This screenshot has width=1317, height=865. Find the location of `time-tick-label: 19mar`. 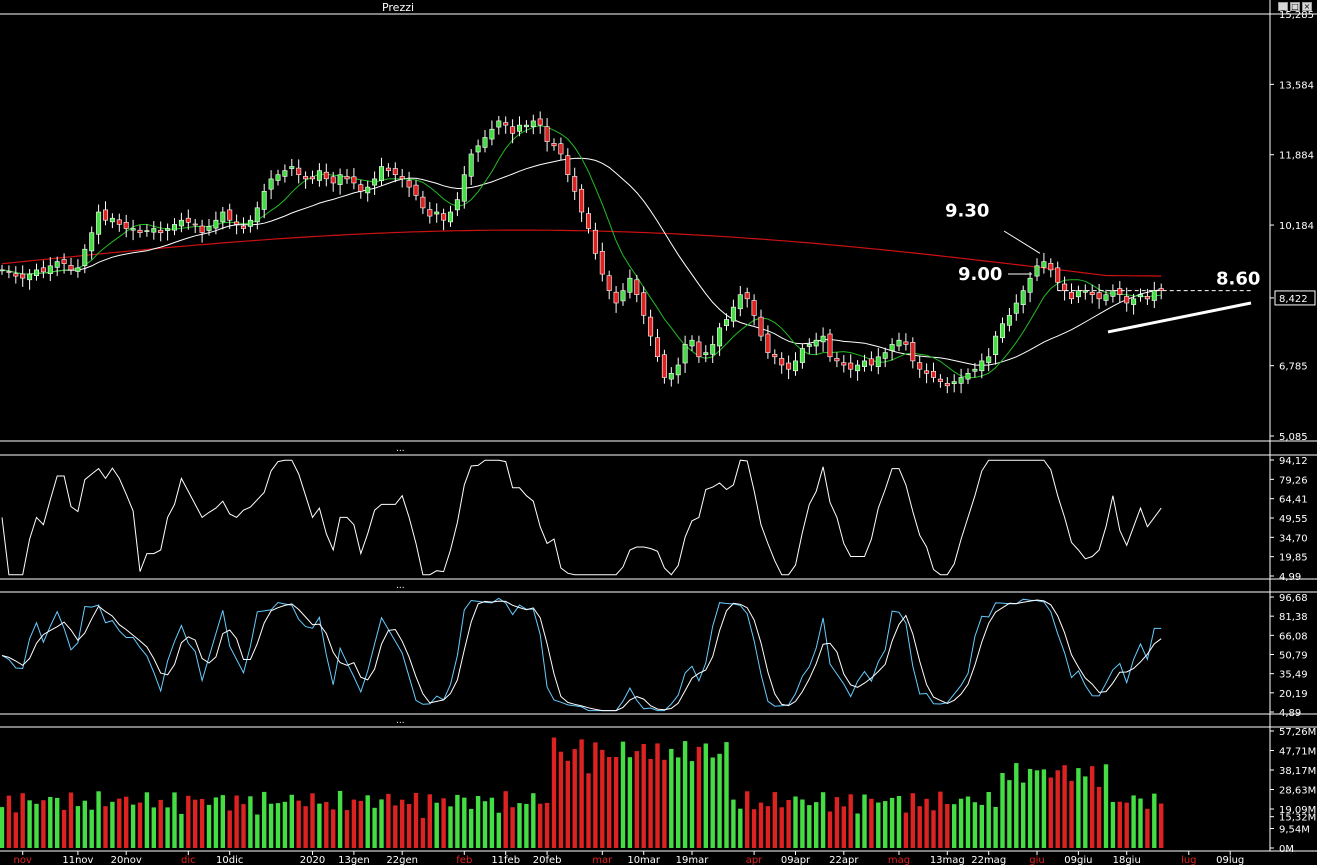

time-tick-label: 19mar is located at coordinates (693, 860).